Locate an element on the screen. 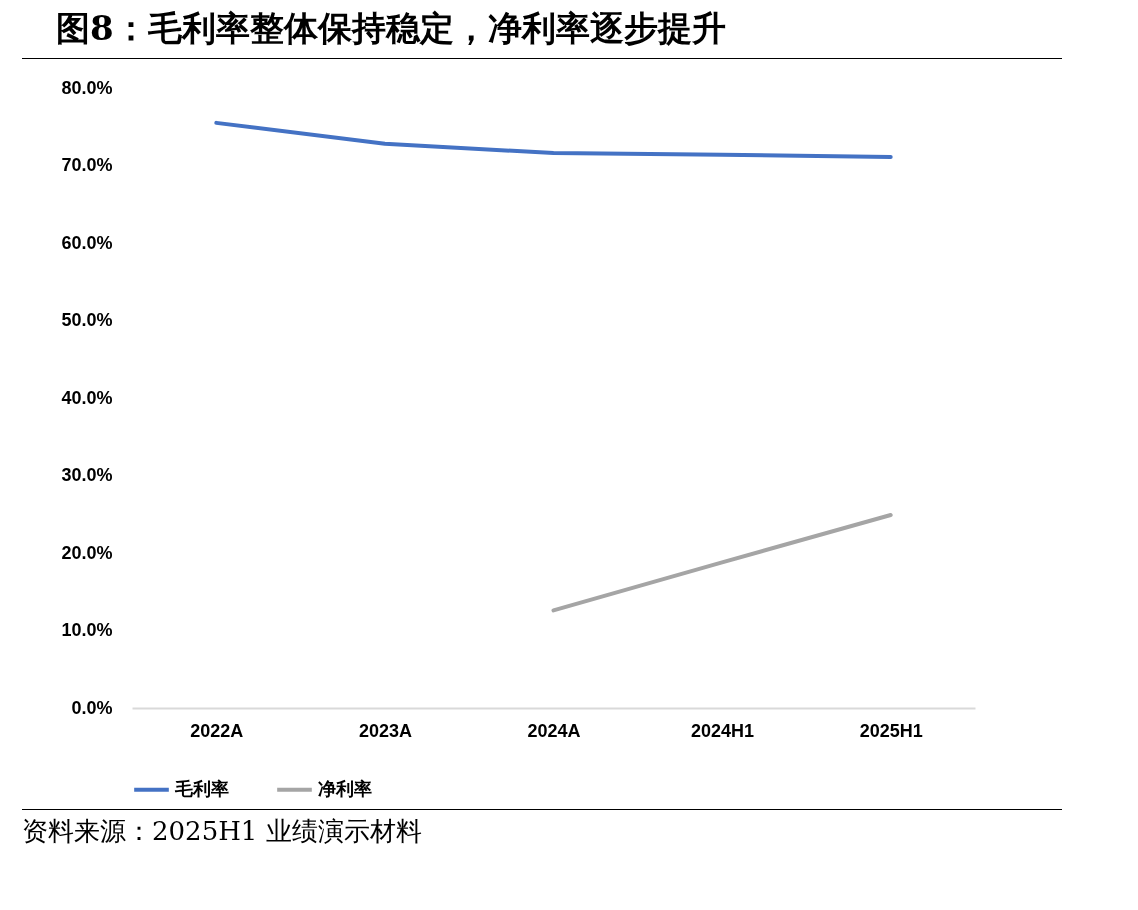 The width and height of the screenshot is (1138, 910). x-tick-label: 2023A is located at coordinates (385, 730).